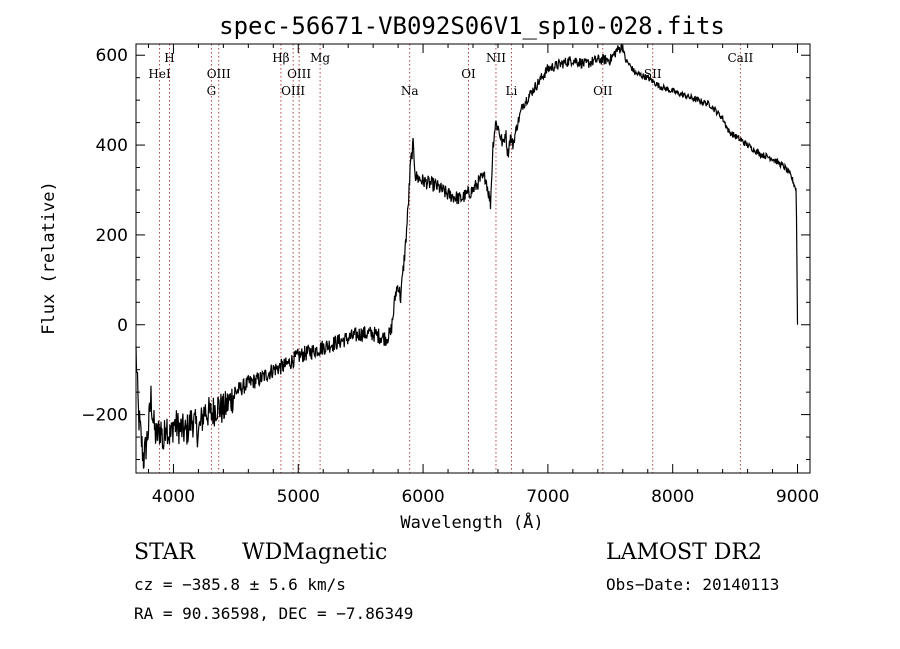  Describe the element at coordinates (240, 584) in the screenshot. I see `redshift-readout: cz = −385.8 ± 5.6 km/s` at that location.